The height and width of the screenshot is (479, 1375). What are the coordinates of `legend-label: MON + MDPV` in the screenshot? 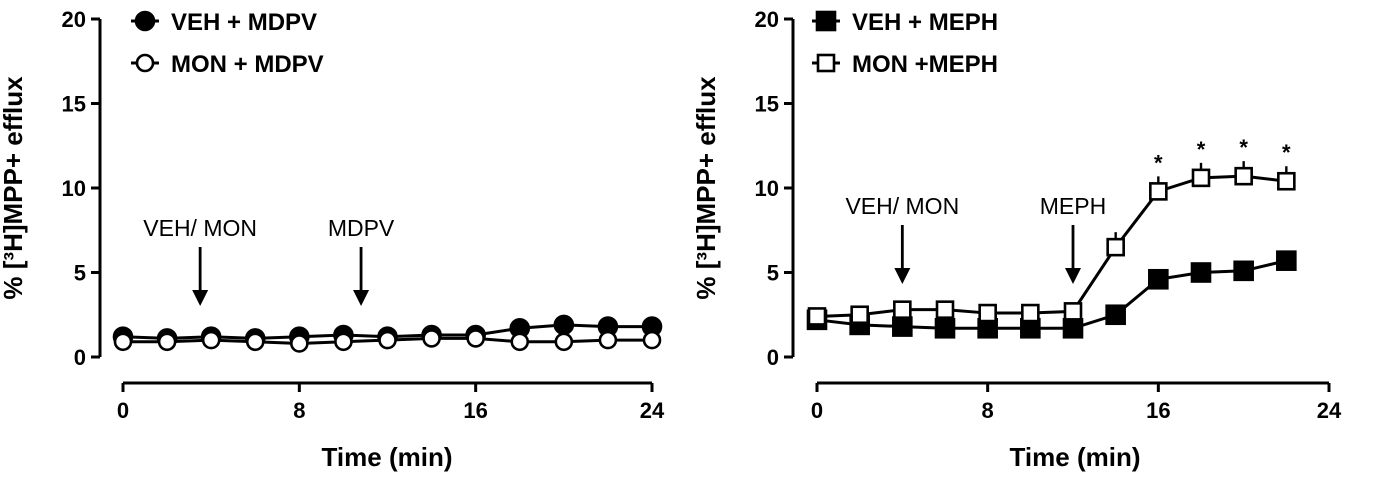 It's located at (247, 64).